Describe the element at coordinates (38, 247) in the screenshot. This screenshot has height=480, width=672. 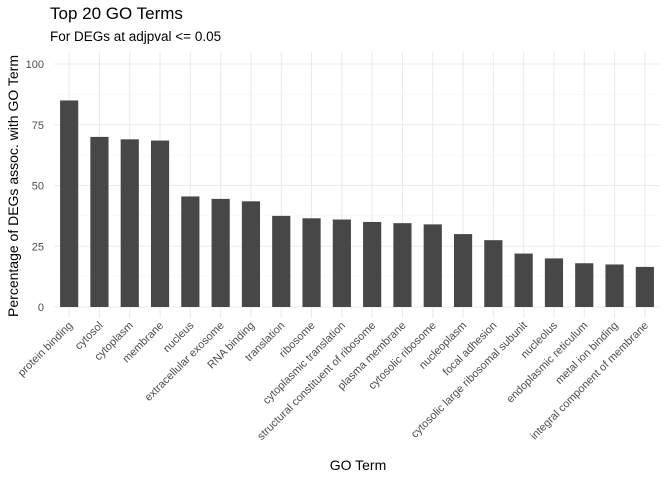
I see `y-tick-label: 25` at that location.